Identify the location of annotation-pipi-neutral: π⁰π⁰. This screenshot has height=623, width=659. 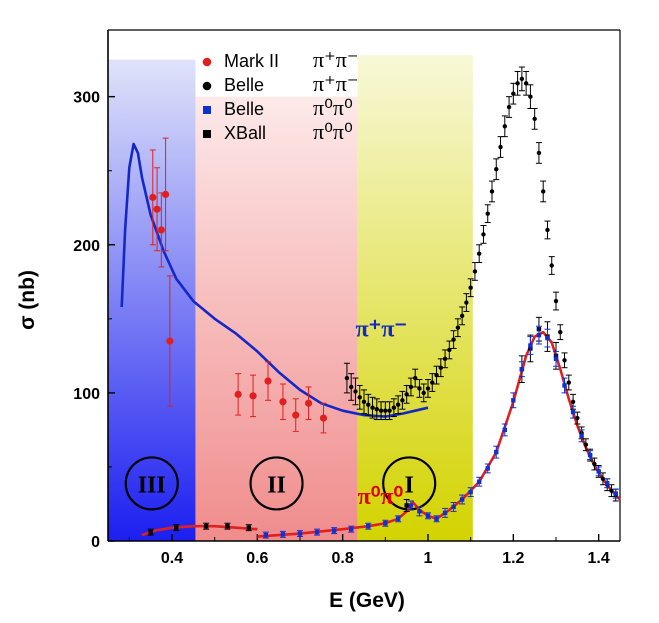
(381, 497).